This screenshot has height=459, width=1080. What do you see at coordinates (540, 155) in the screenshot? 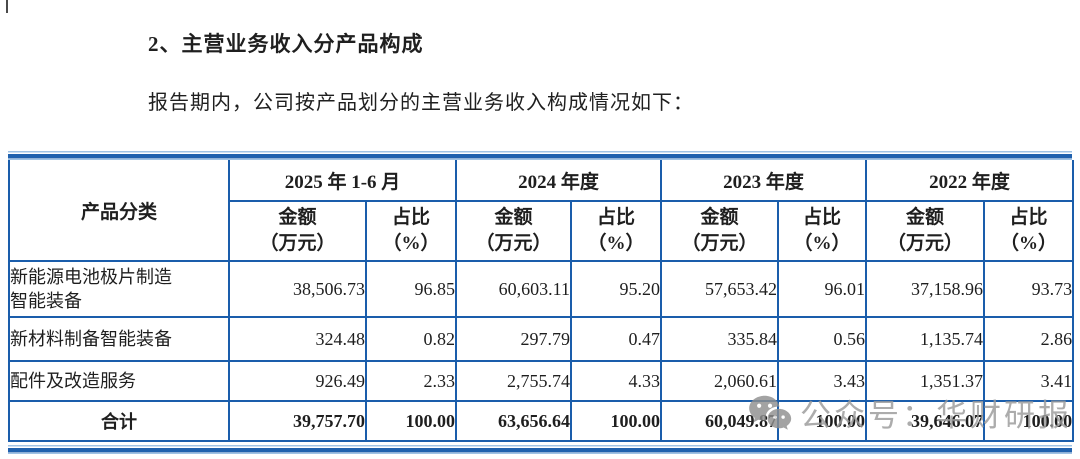
I see `table-top-border-bar` at bounding box center [540, 155].